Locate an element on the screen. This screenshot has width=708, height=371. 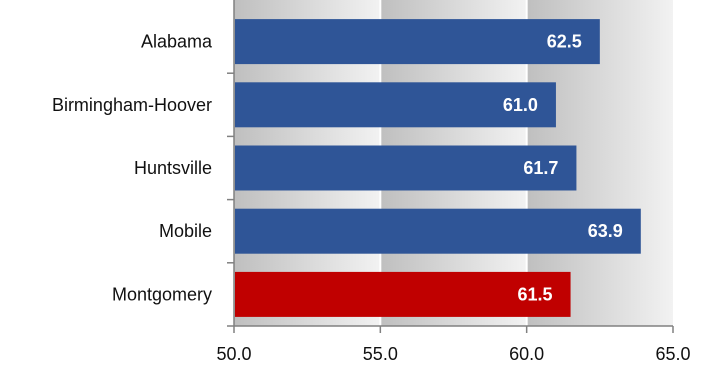
x-tick-label: 55.0 is located at coordinates (380, 354).